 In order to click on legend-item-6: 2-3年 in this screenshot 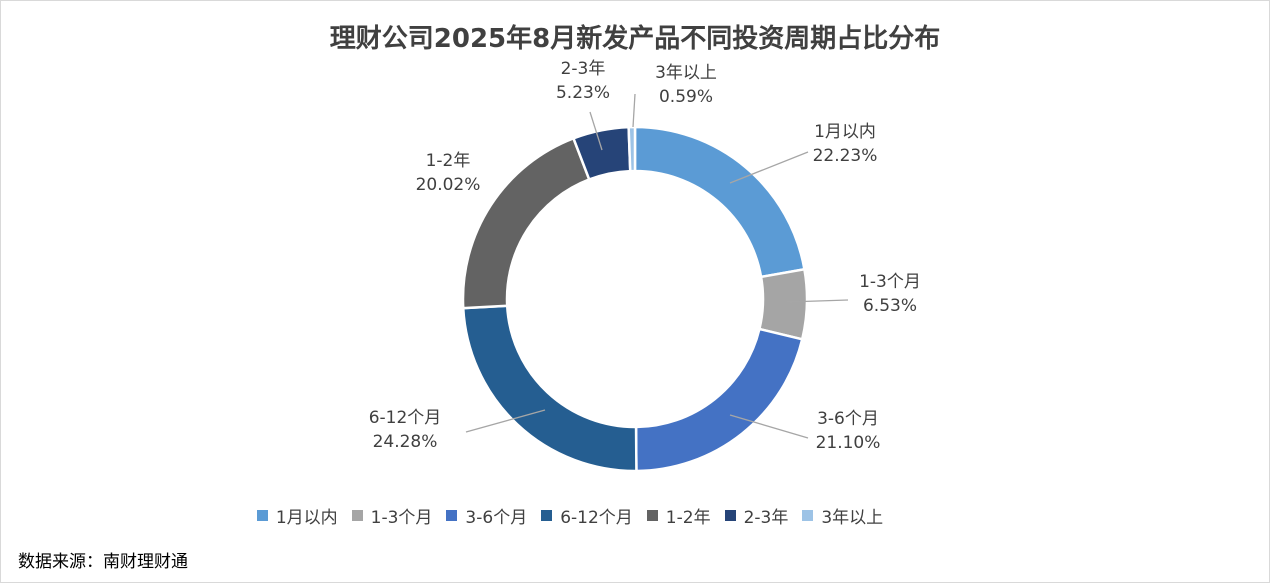, I will do `click(756, 515)`.